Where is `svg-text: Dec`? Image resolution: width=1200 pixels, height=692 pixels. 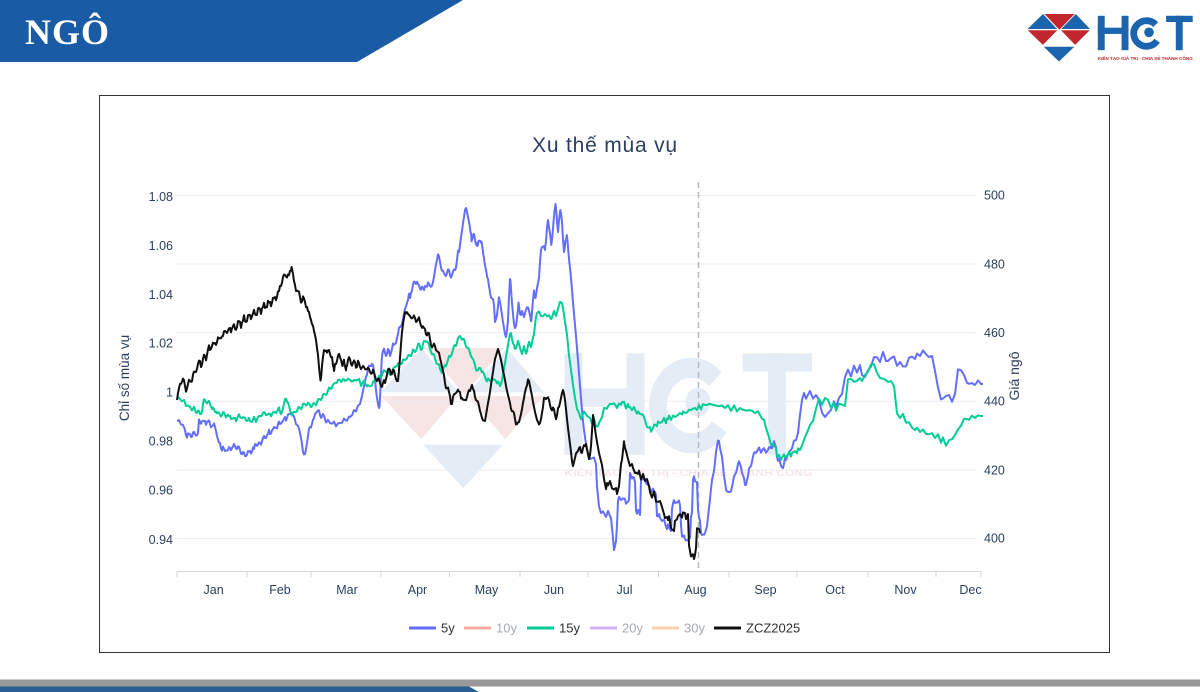
svg-text: Dec is located at coordinates (970, 590).